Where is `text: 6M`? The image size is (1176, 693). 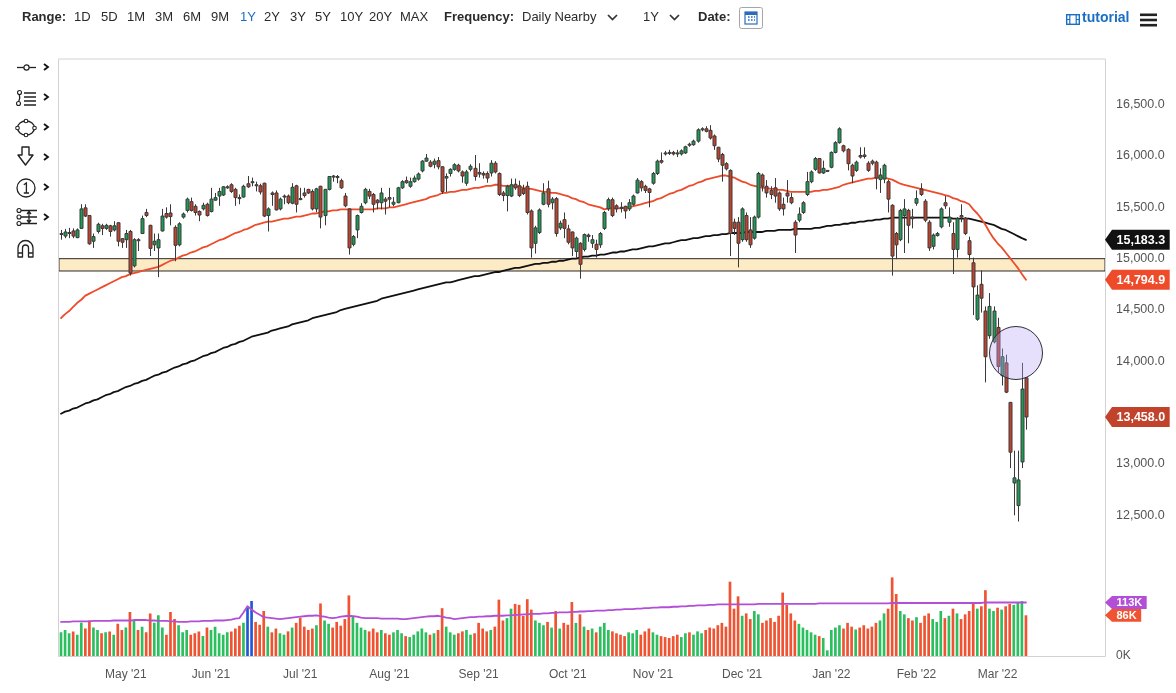 text: 6M is located at coordinates (192, 17).